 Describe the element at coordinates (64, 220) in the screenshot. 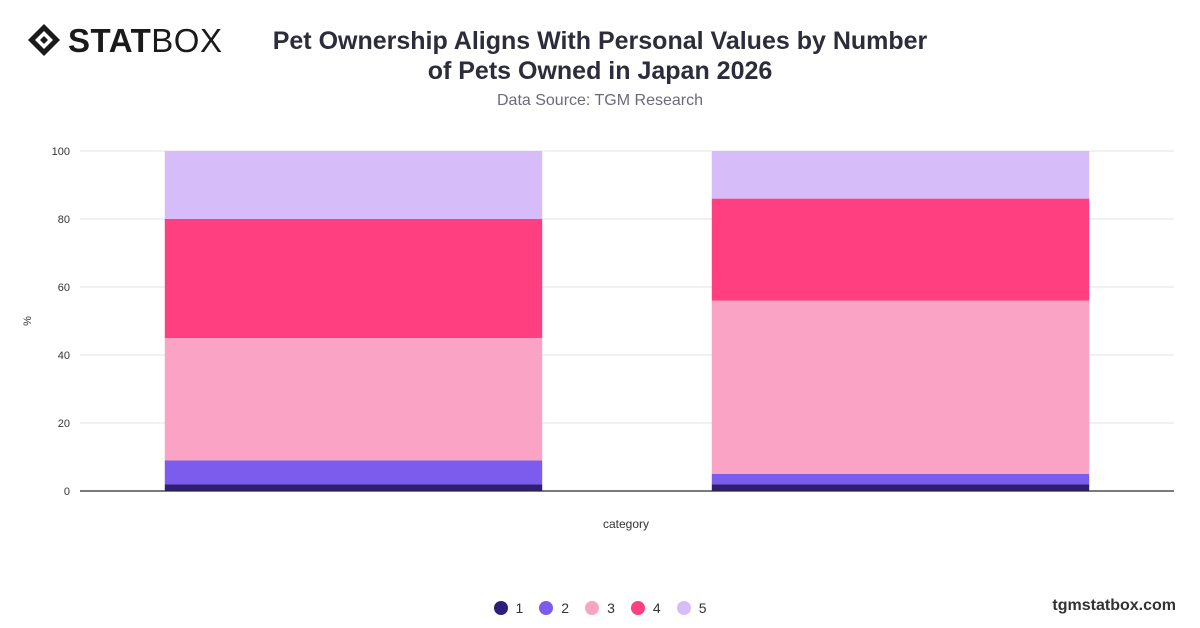

I see `y-tick-label: 80` at that location.